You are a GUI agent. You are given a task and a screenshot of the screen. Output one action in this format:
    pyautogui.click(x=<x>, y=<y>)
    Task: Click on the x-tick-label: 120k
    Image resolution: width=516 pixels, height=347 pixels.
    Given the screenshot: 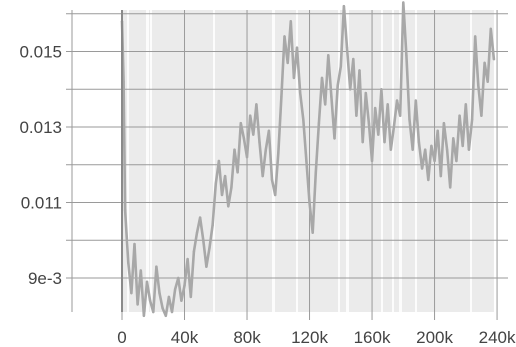 What is the action you would take?
    pyautogui.click(x=309, y=337)
    